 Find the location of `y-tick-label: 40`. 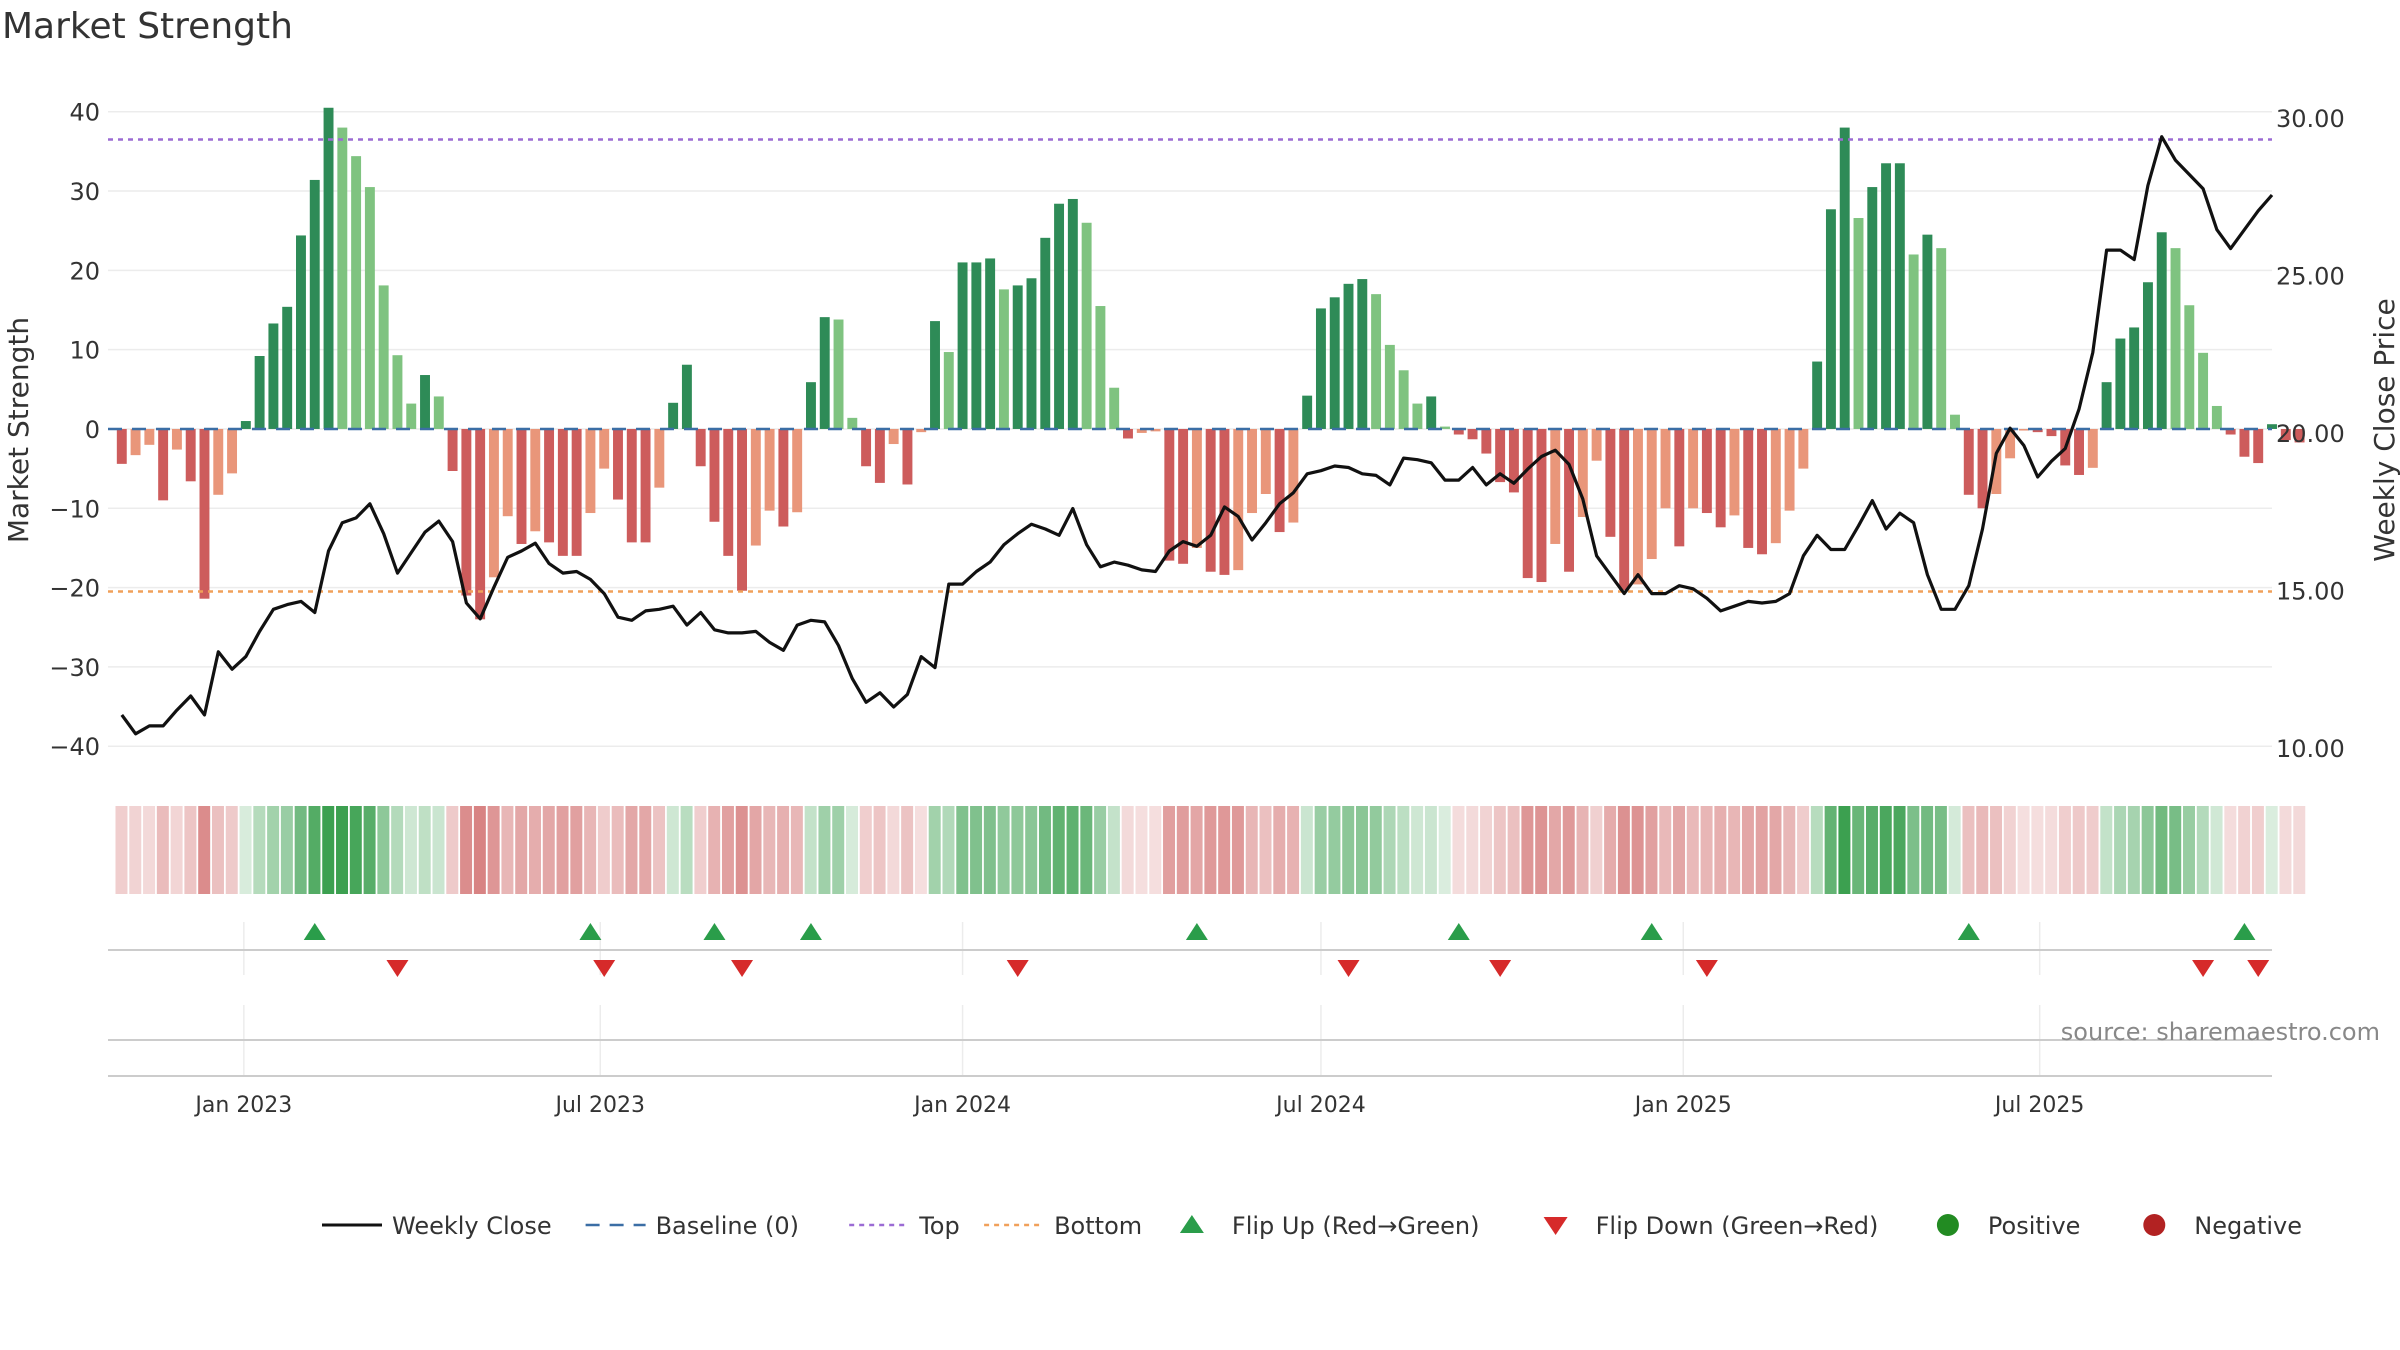

y-tick-label: 40 is located at coordinates (84, 113).